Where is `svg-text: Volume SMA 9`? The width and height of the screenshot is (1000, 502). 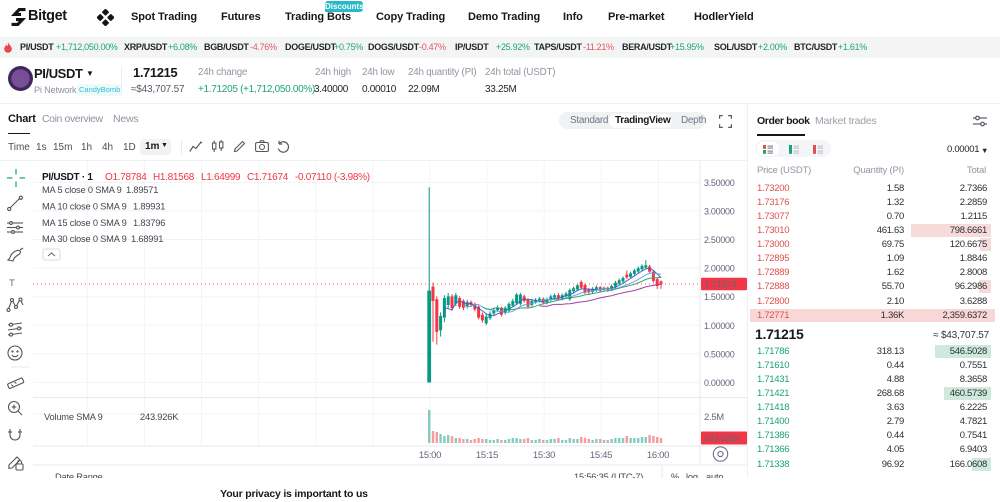 svg-text: Volume SMA 9 is located at coordinates (73, 417).